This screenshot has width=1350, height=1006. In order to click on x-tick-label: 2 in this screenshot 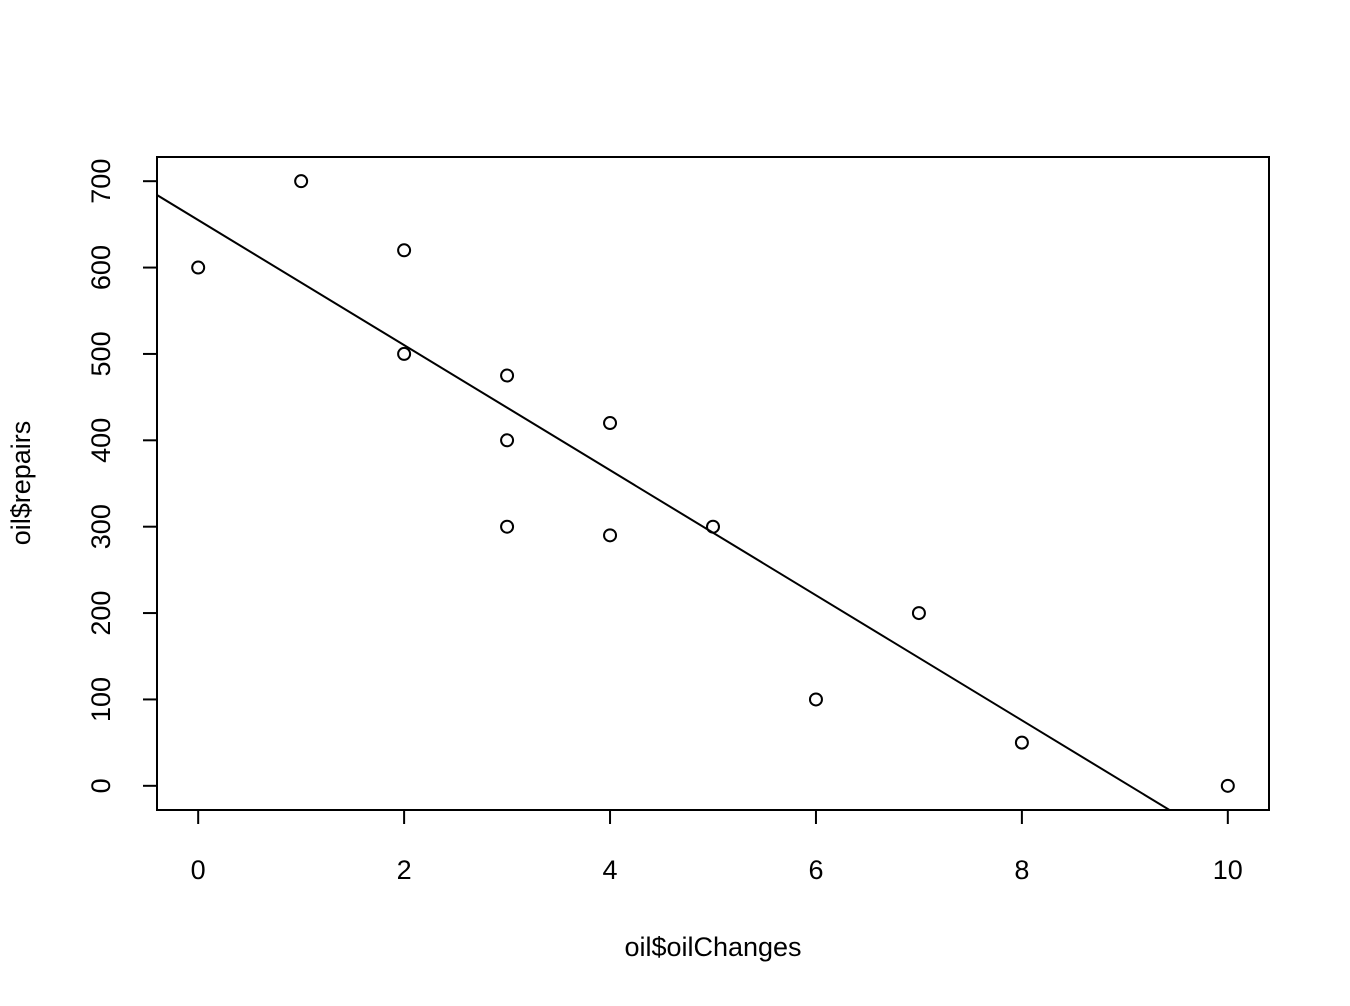, I will do `click(404, 870)`.